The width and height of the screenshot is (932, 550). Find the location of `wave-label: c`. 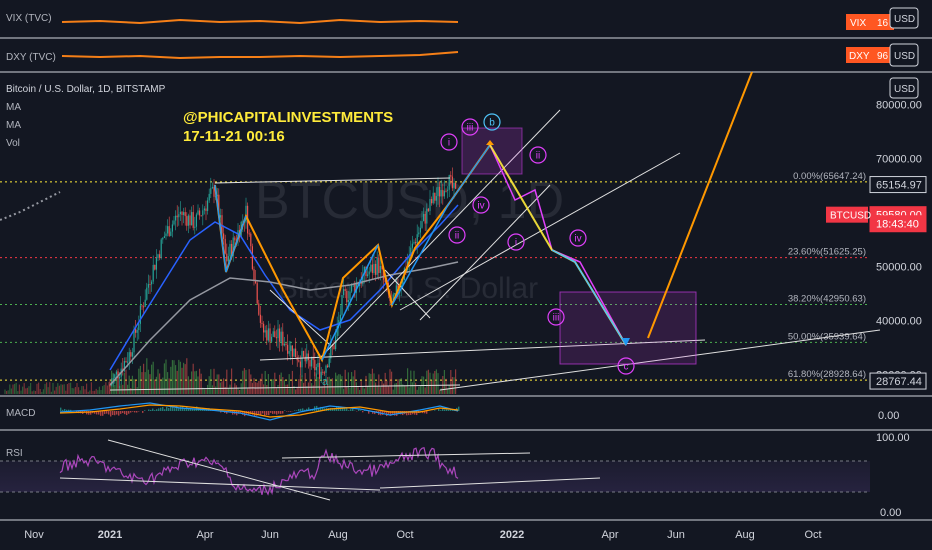

wave-label: c is located at coordinates (626, 366).